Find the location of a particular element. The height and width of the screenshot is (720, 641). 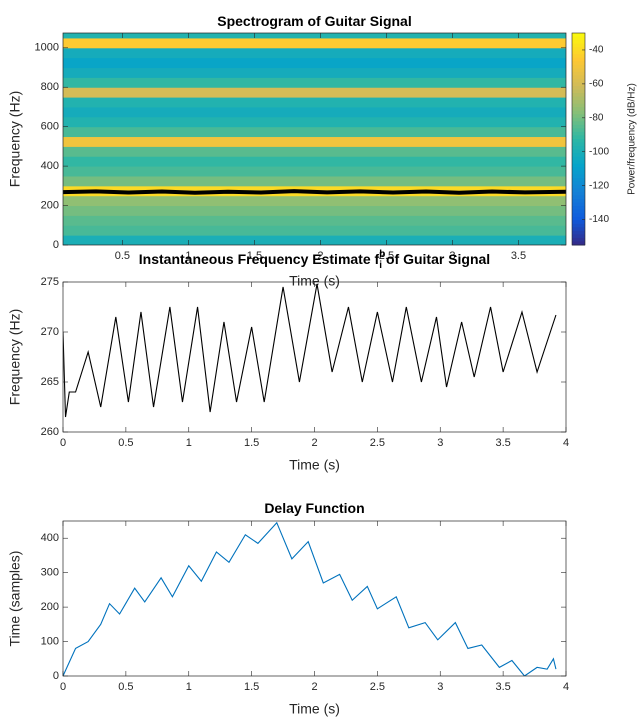

title-sup: b is located at coordinates (382, 254).